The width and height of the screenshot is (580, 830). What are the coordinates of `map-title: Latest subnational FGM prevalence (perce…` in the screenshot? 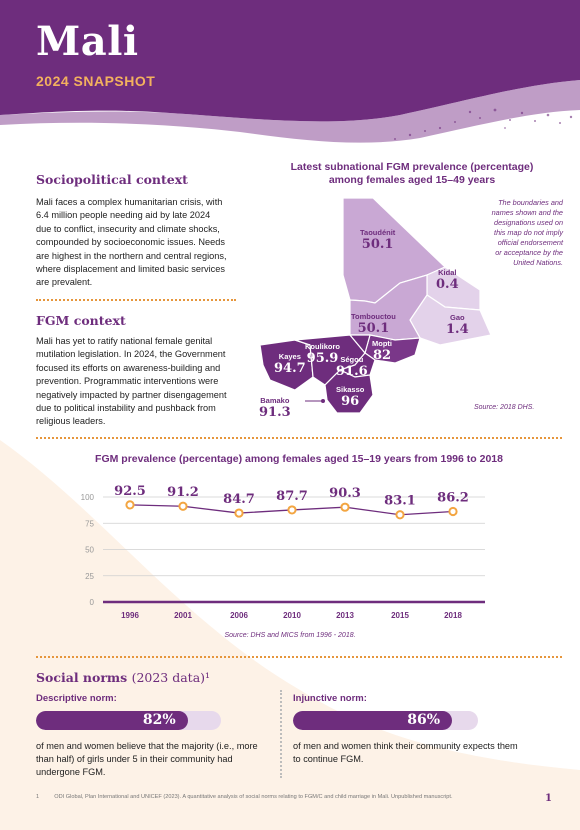 It's located at (412, 174).